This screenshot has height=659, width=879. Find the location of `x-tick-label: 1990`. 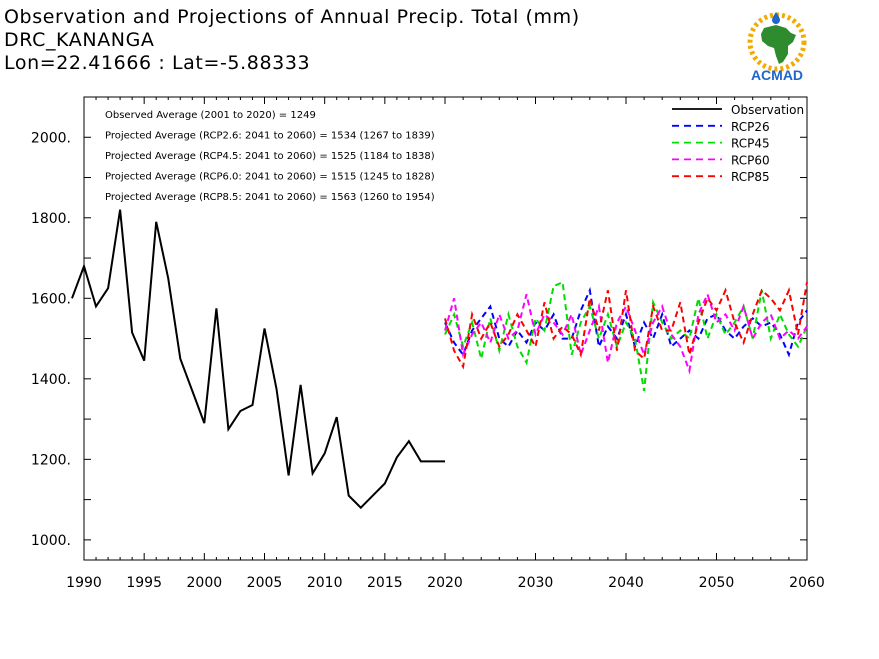

x-tick-label: 1990 is located at coordinates (84, 583).